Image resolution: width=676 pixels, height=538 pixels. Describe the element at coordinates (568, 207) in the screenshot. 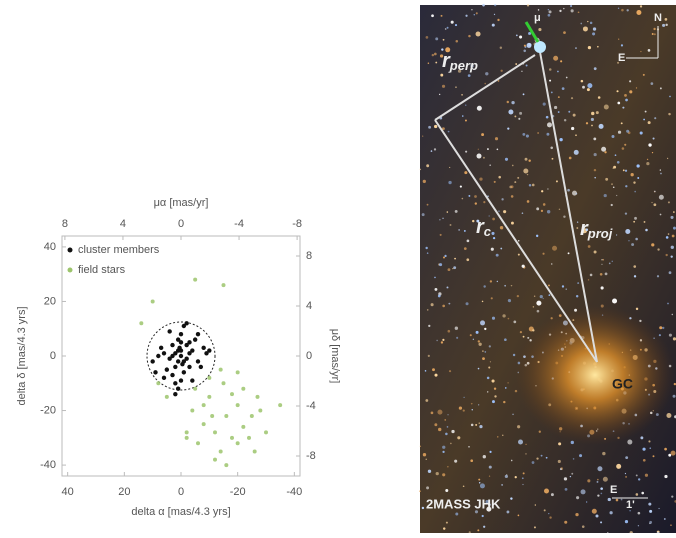

I see `r-proj-line` at that location.